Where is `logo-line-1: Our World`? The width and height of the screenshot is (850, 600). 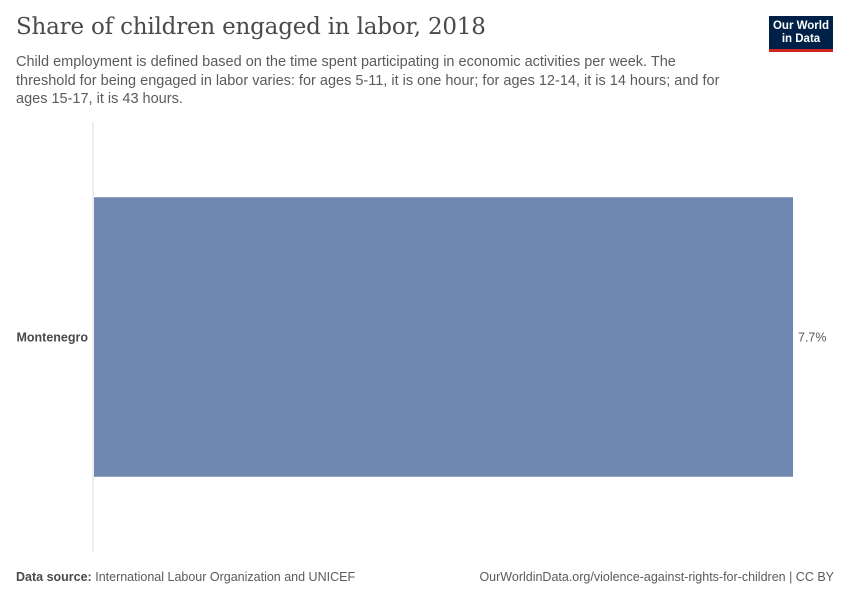 logo-line-1: Our World is located at coordinates (800, 26).